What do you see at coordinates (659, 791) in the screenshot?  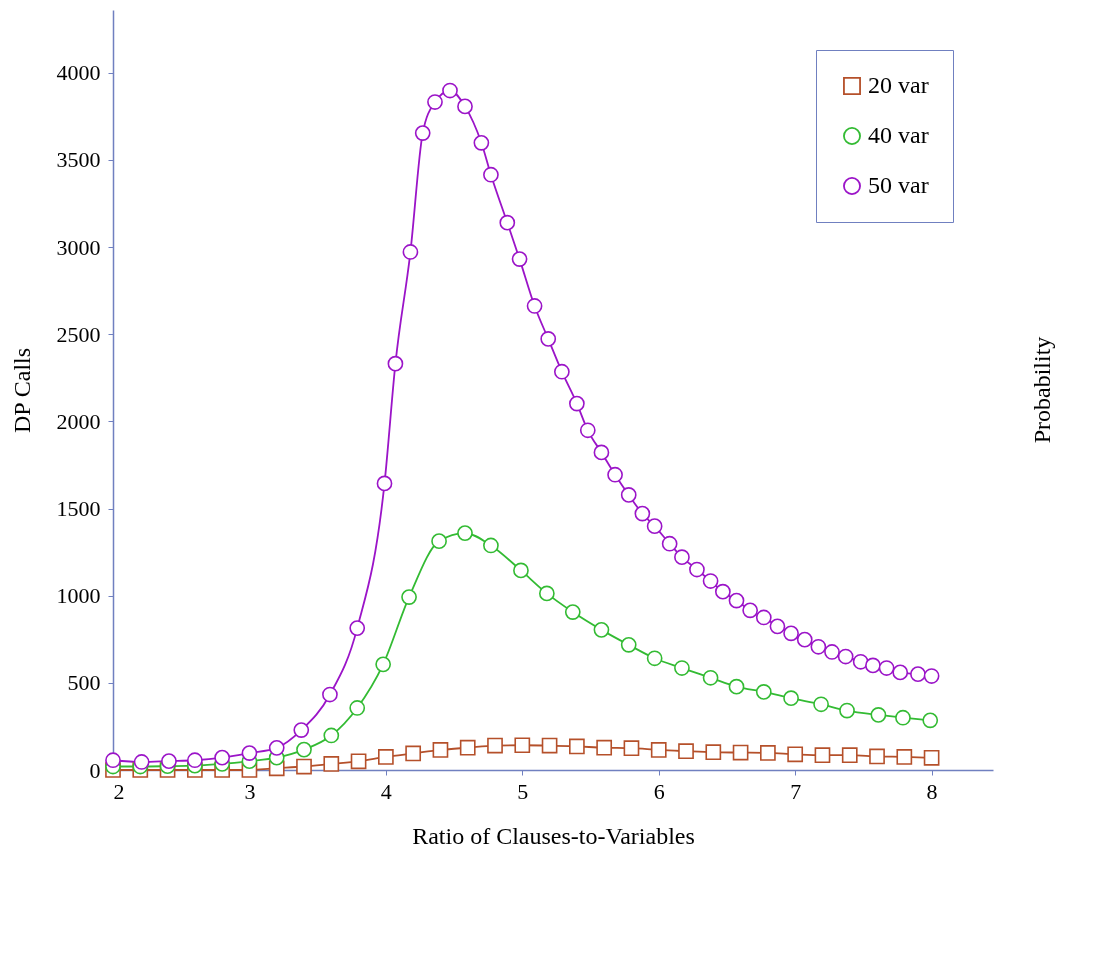 I see `x-tick-label: 6` at bounding box center [659, 791].